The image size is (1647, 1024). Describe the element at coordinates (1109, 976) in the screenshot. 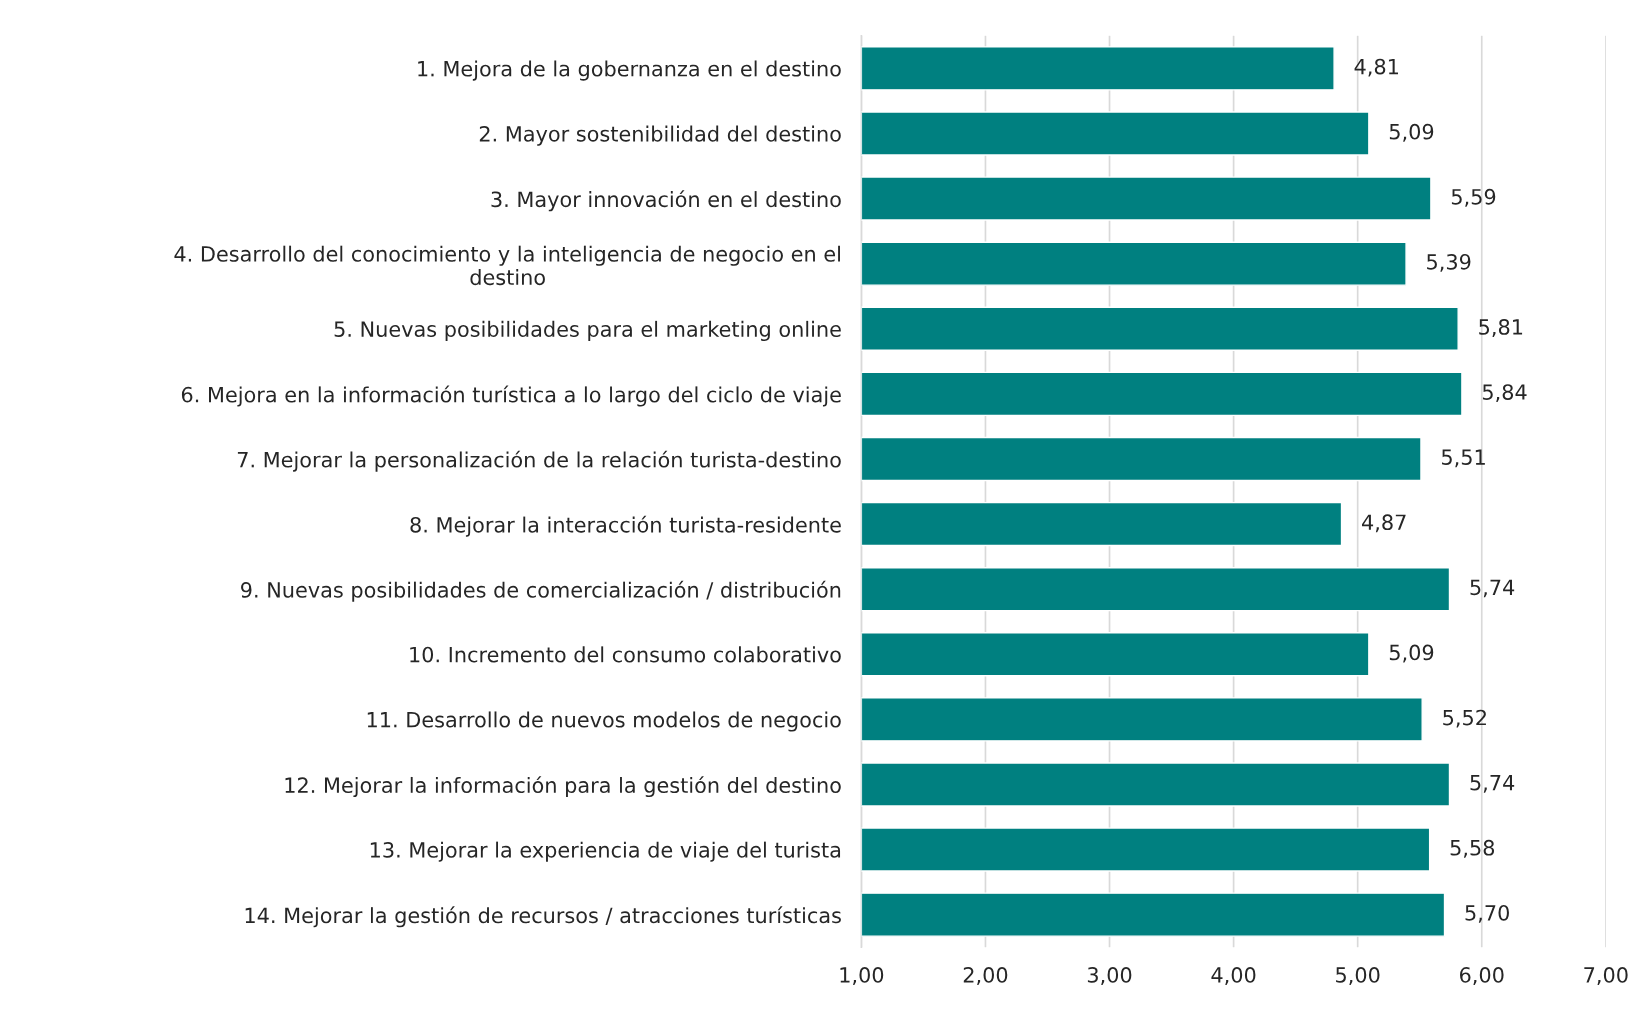

I see `x-tick-label: 3,00` at that location.